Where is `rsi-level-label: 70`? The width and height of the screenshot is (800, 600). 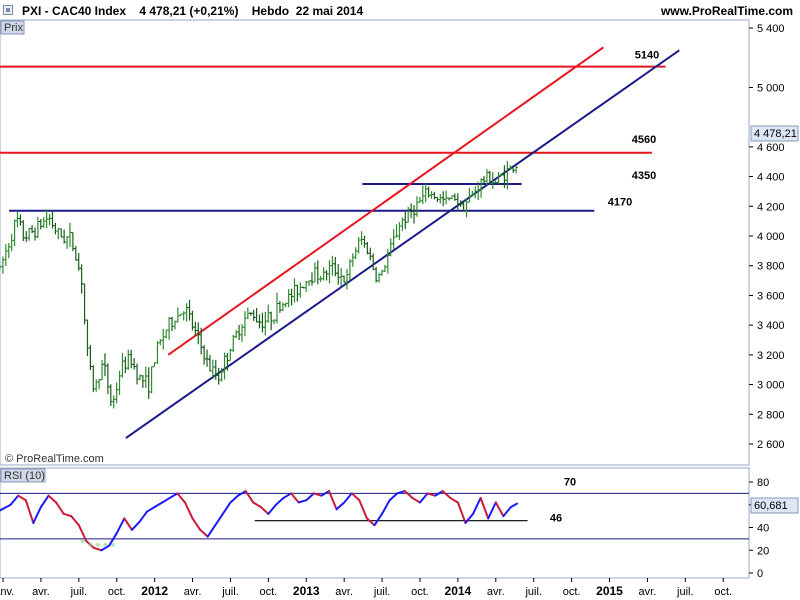
rsi-level-label: 70 is located at coordinates (570, 482).